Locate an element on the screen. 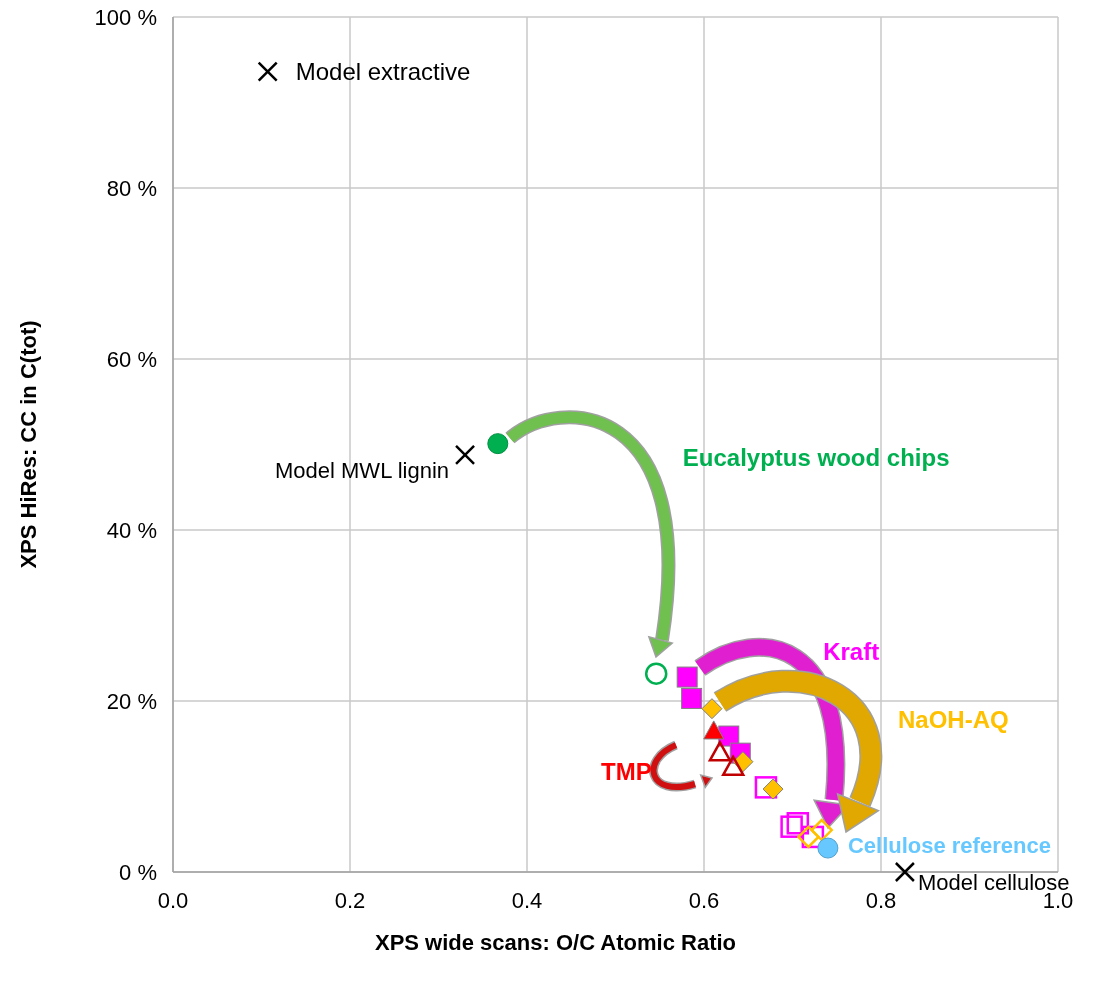 Image resolution: width=1120 pixels, height=984 pixels. y-tick-label: 20 % is located at coordinates (131, 701).